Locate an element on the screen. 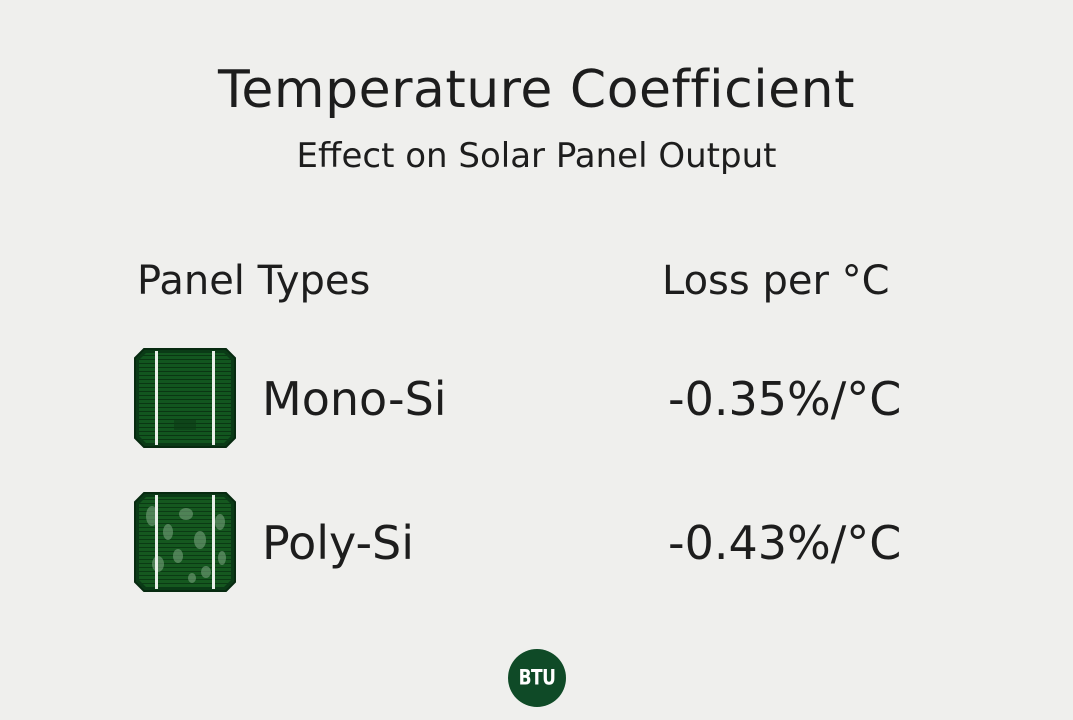 This screenshot has height=720, width=1073. poly-si-cell-icon is located at coordinates (185, 542).